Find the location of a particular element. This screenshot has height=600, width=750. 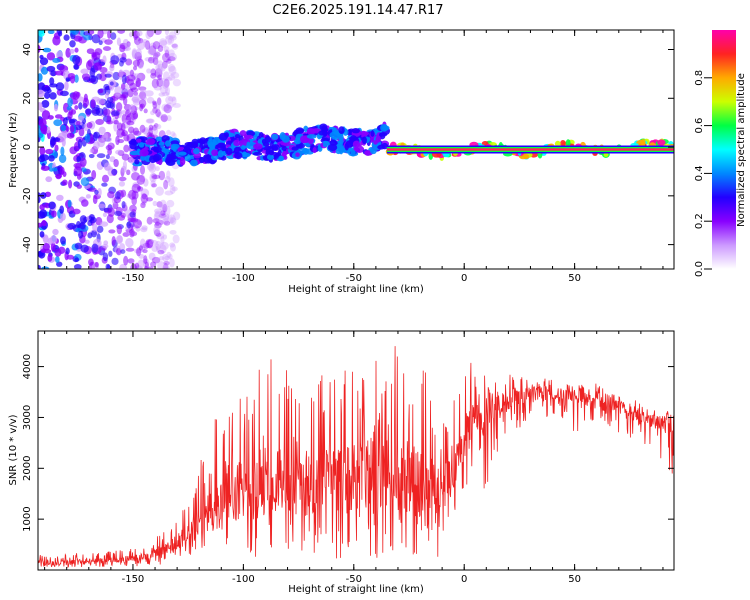

colorbar-tick-label: 0.8 is located at coordinates (699, 78).